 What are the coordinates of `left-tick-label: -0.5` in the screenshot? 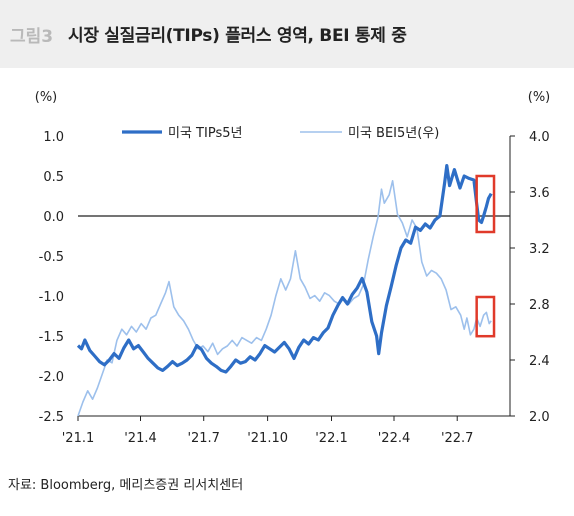 It's located at (51, 257).